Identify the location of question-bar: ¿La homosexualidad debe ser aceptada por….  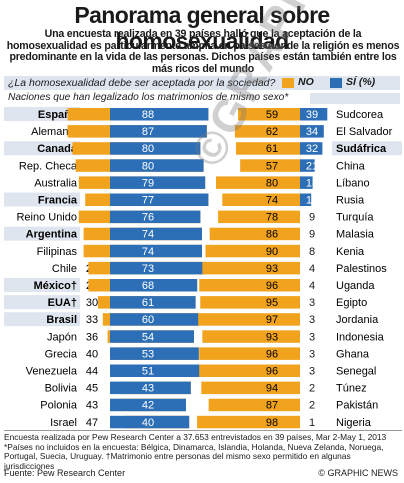
(202, 83).